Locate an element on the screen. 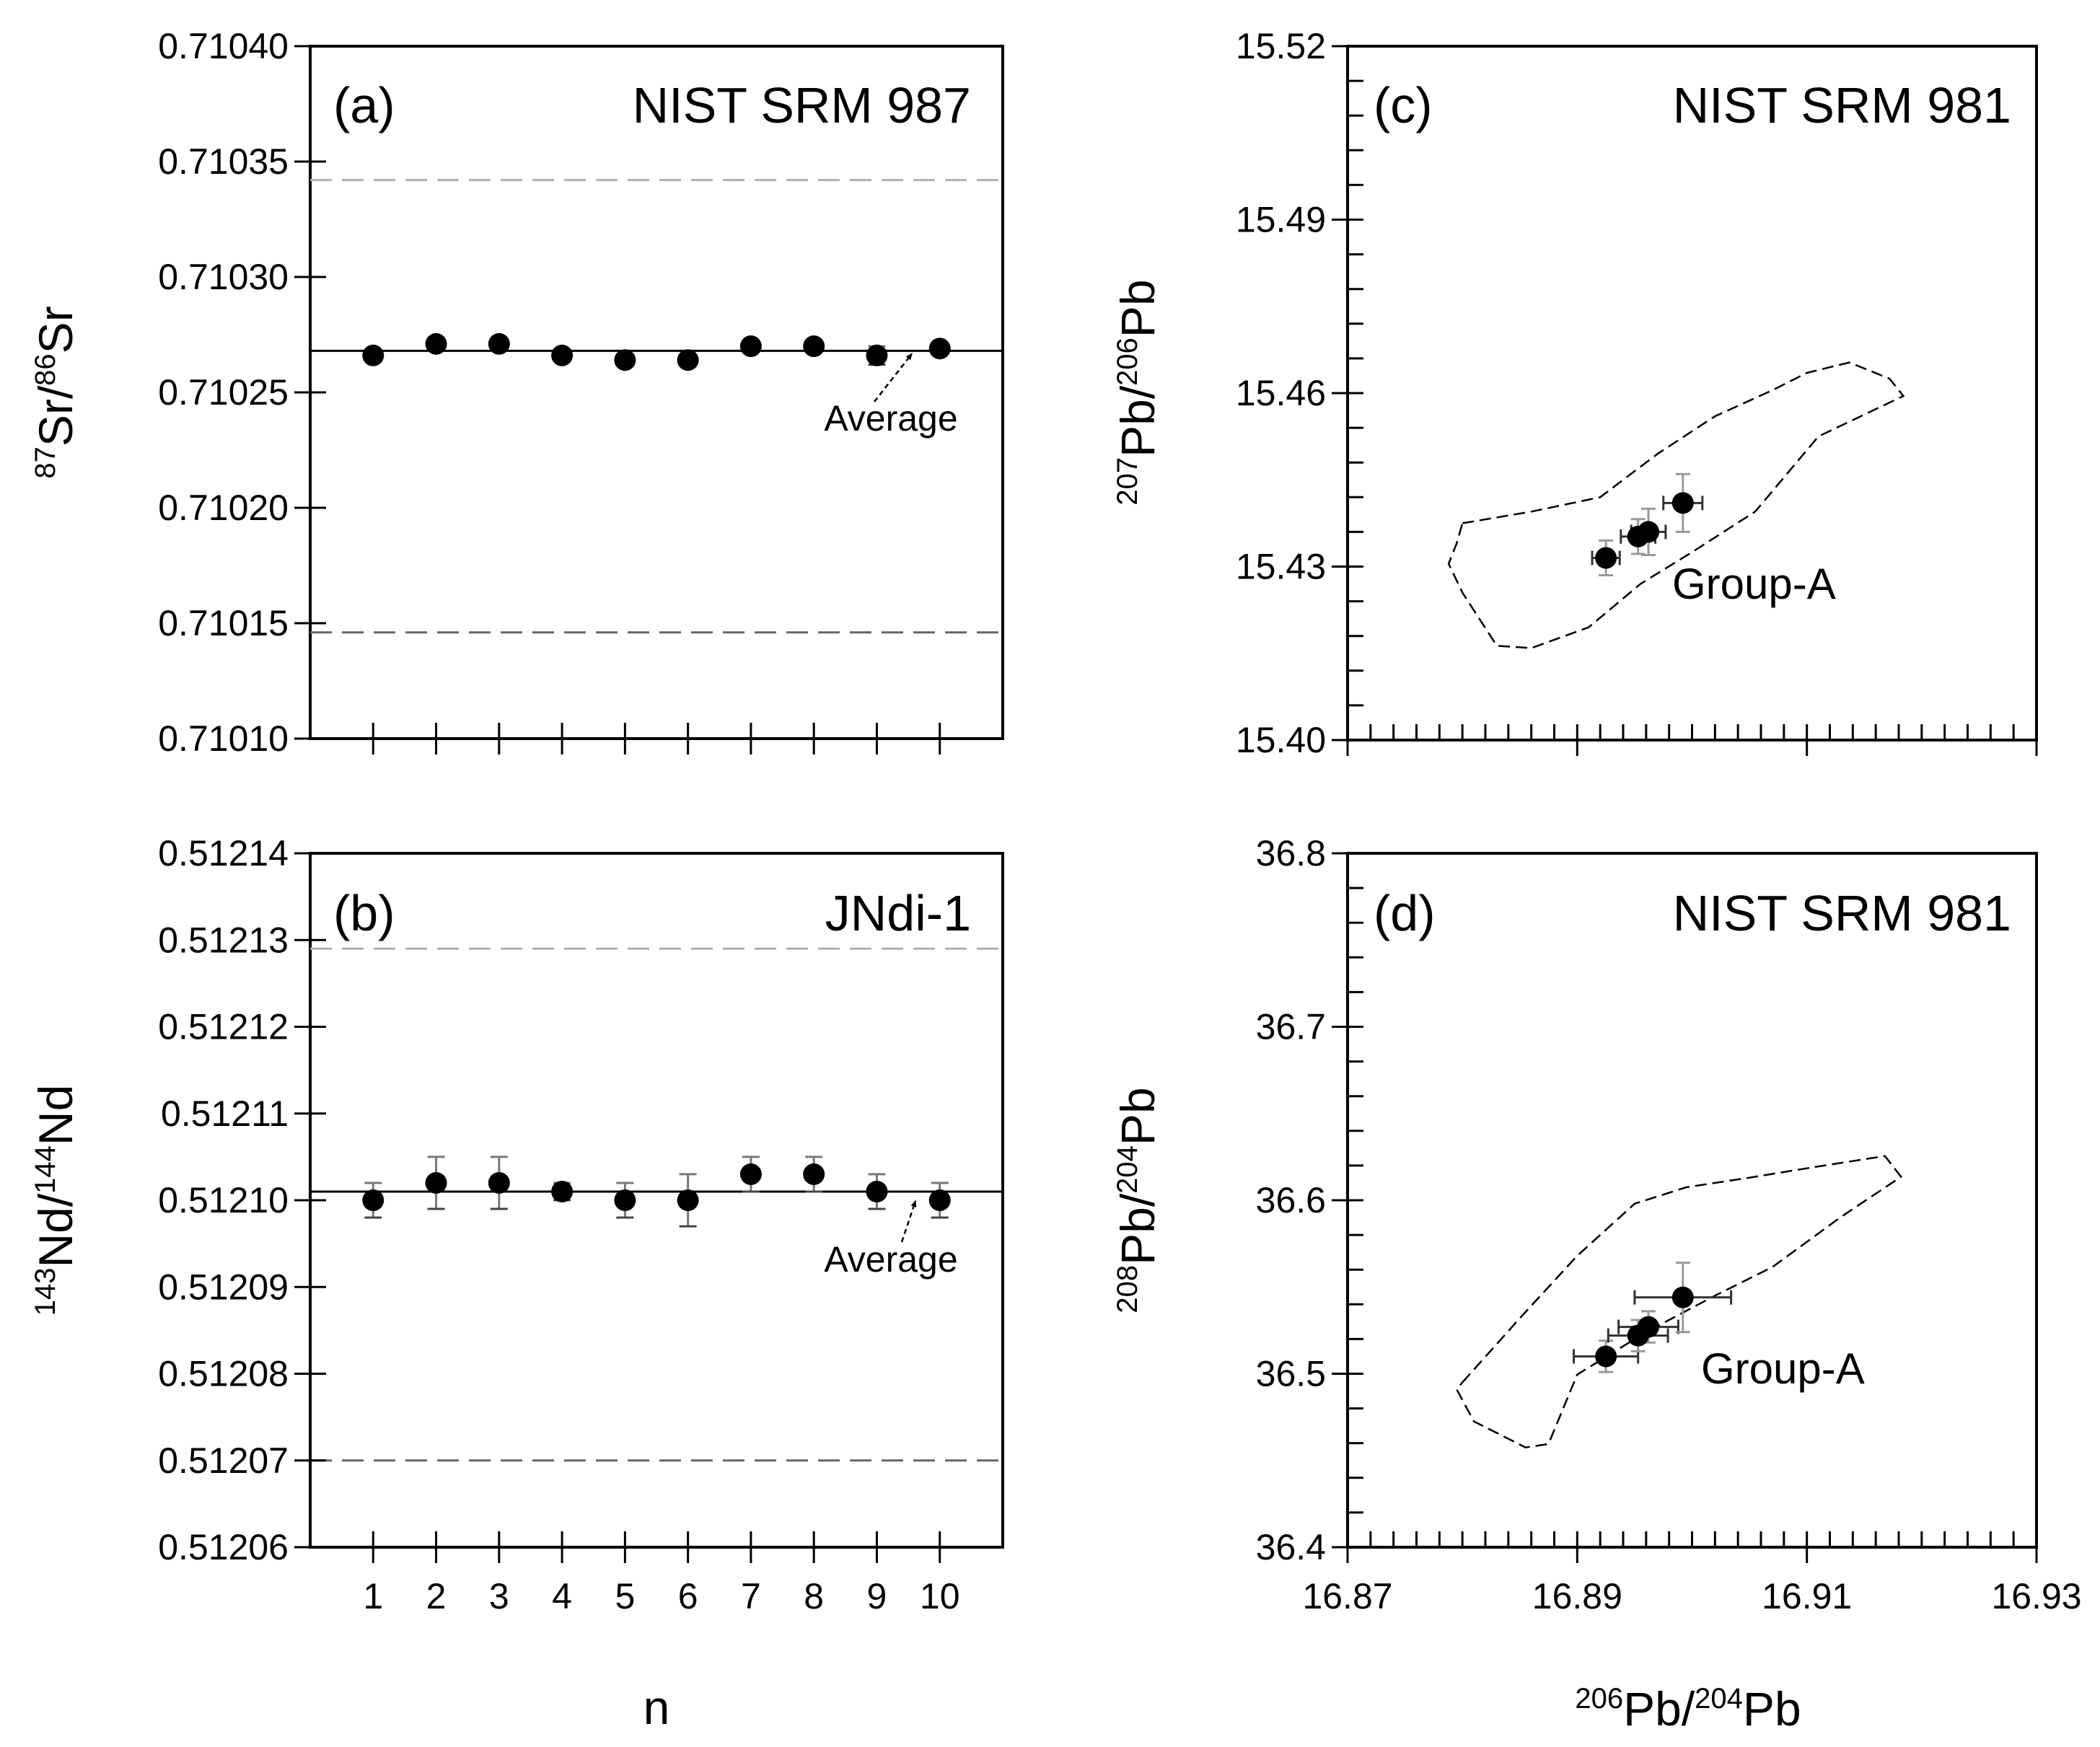  x-tick-label: 2 is located at coordinates (436, 1596).